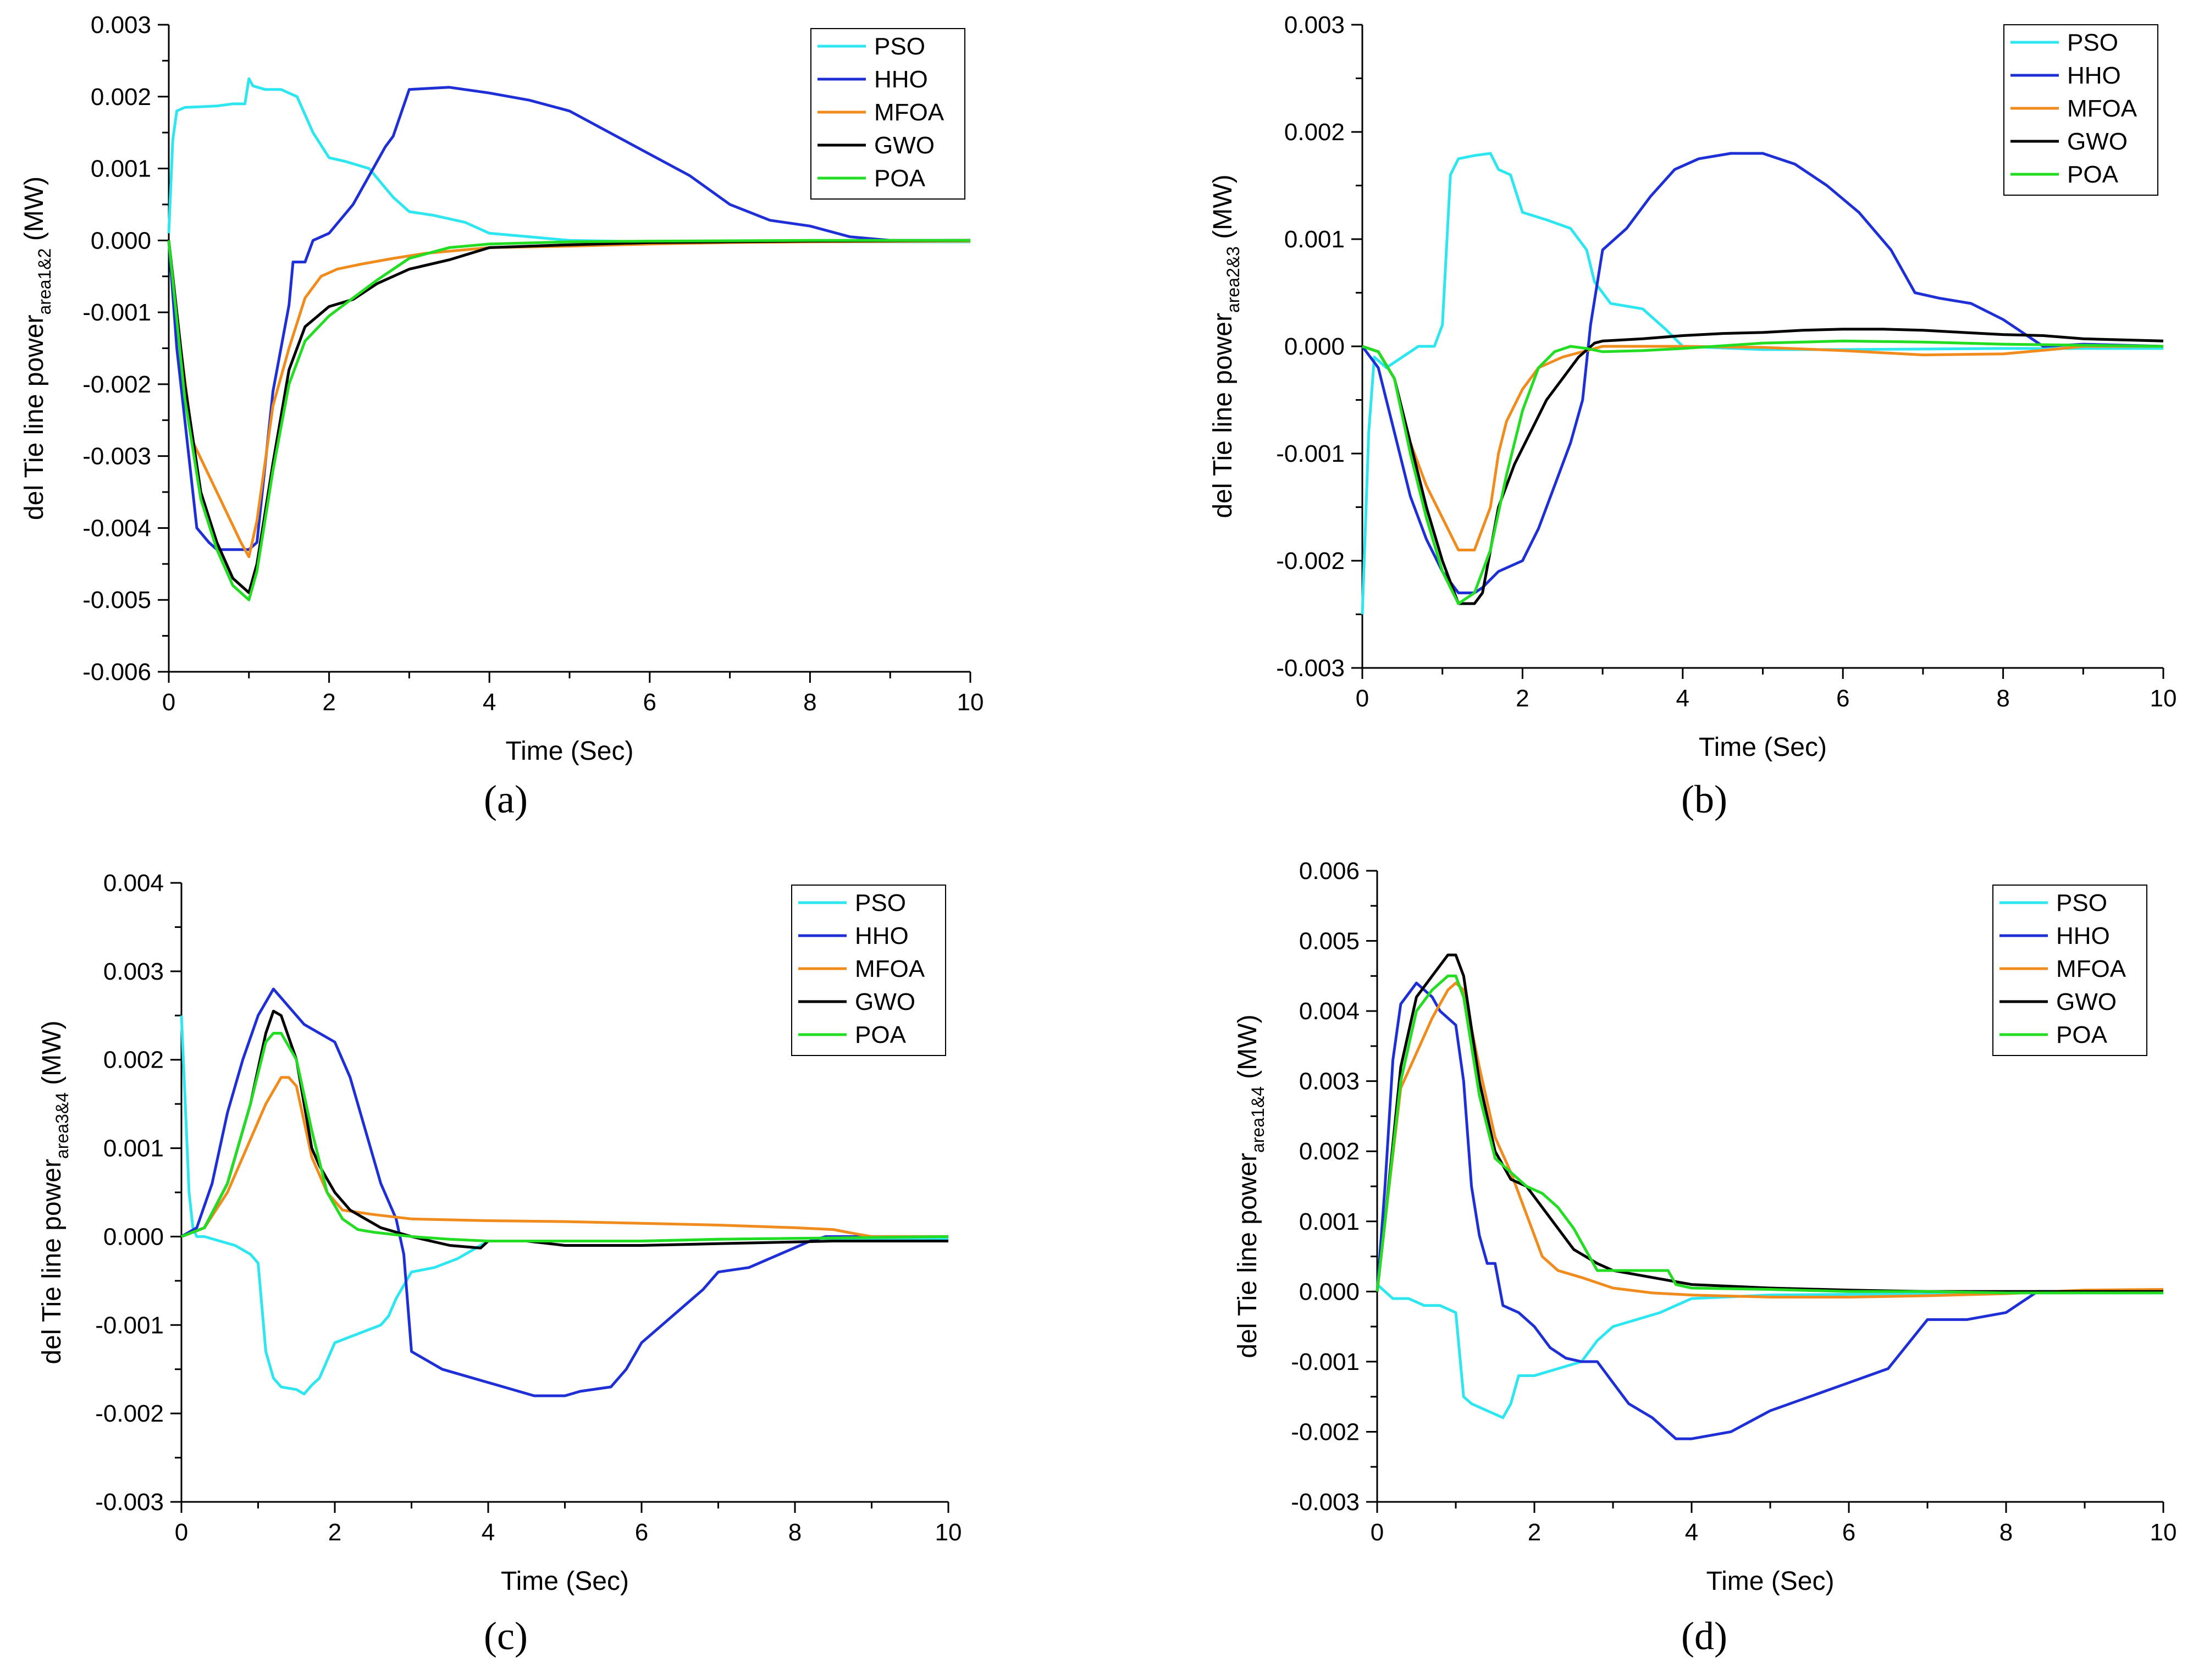 Image resolution: width=2193 pixels, height=1680 pixels. I want to click on y-axis-title: del Tie line powerarea3&4 (MW), so click(55, 1192).